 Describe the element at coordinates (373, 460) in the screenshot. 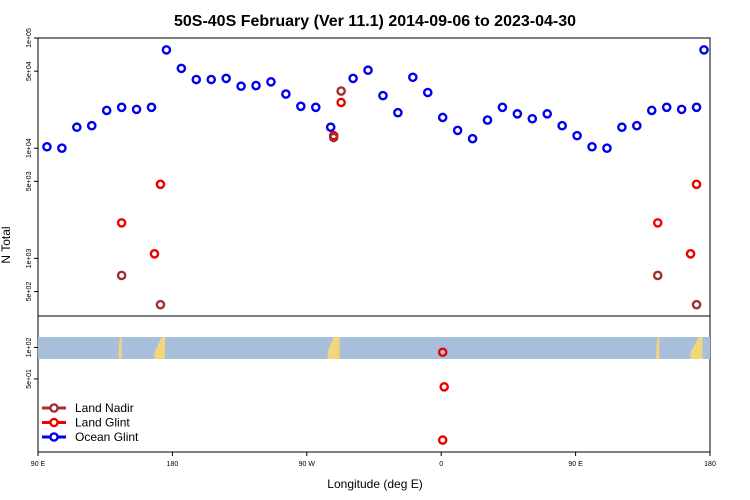

I see `x-axis: 90 E 180 90 W 0 90 E 180` at that location.